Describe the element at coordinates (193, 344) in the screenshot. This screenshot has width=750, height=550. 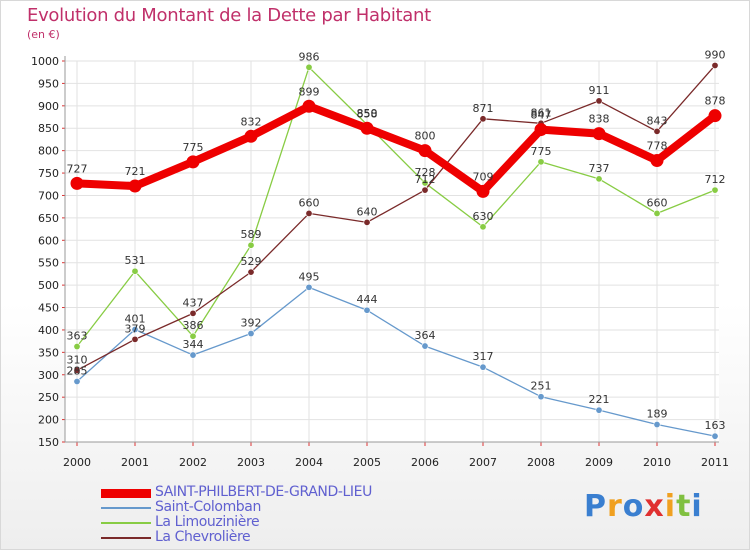
I see `data-label: 344` at that location.